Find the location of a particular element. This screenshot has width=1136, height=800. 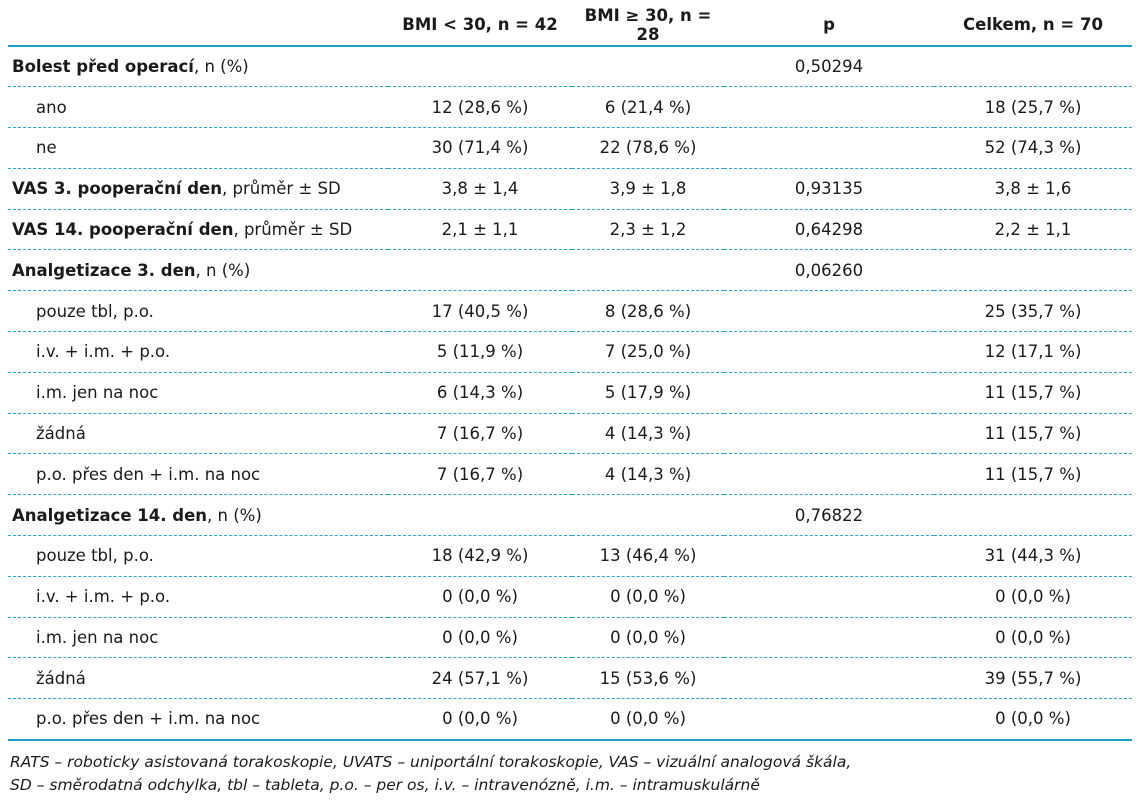

cell-p-value: 0,76822 is located at coordinates (829, 515).